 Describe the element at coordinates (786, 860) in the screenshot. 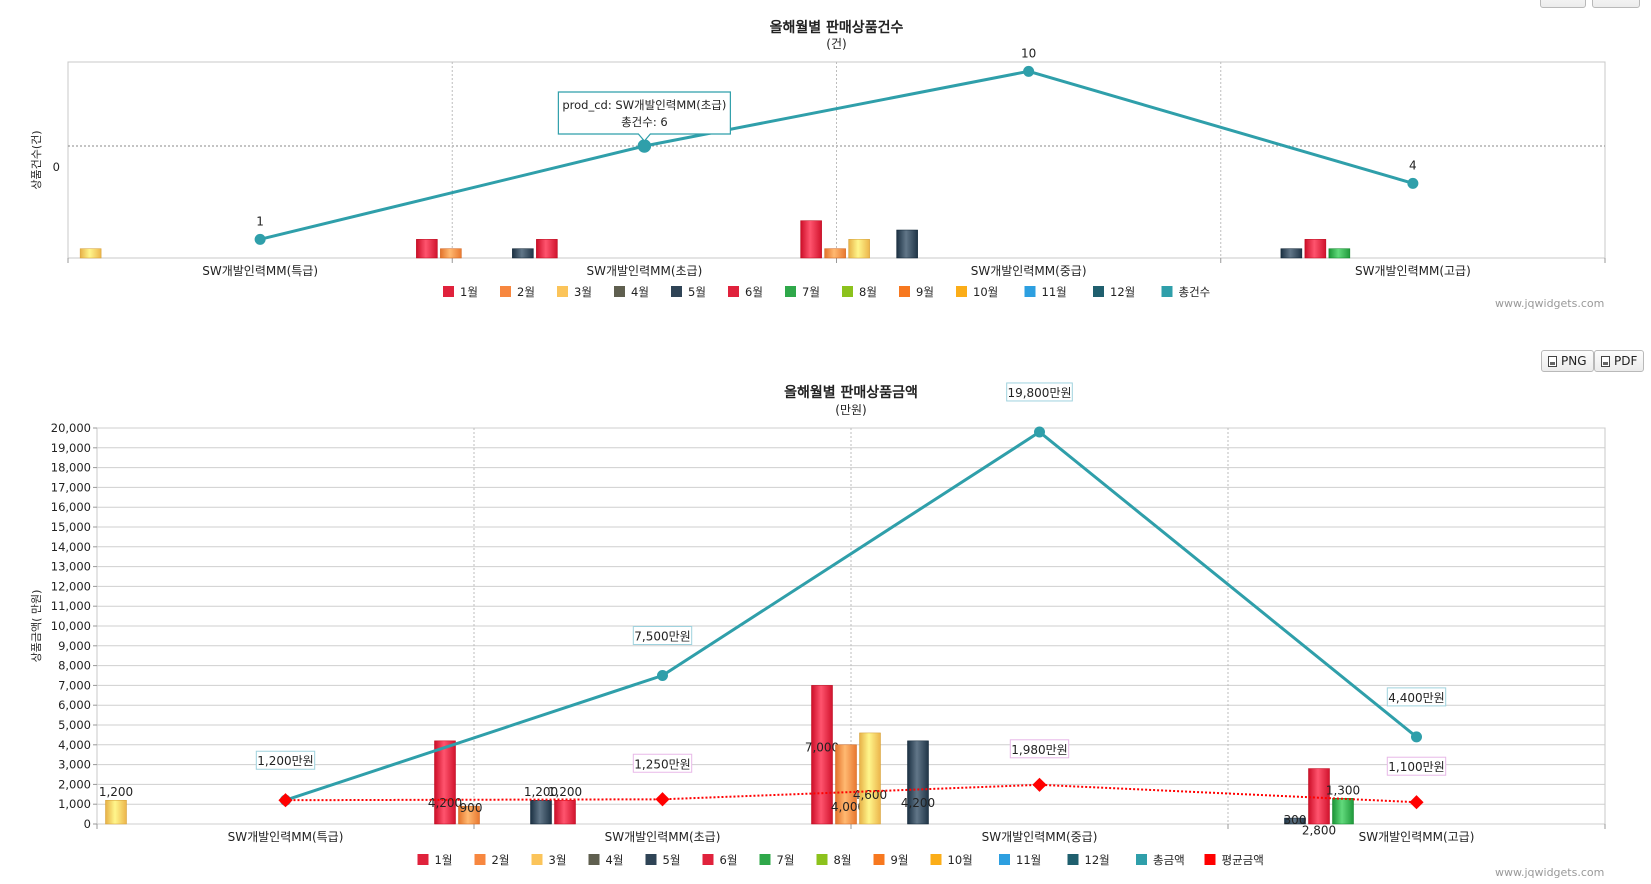

I see `legend-label: 7월` at that location.